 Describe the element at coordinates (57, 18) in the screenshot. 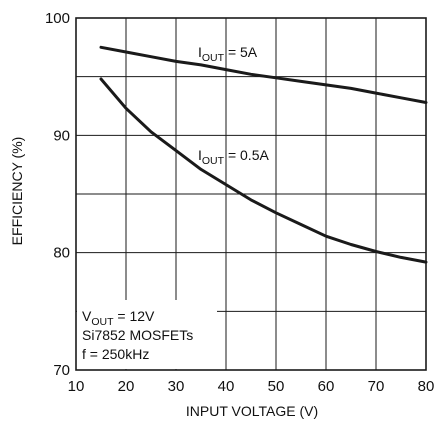

I see `y-tick-100: 100` at that location.